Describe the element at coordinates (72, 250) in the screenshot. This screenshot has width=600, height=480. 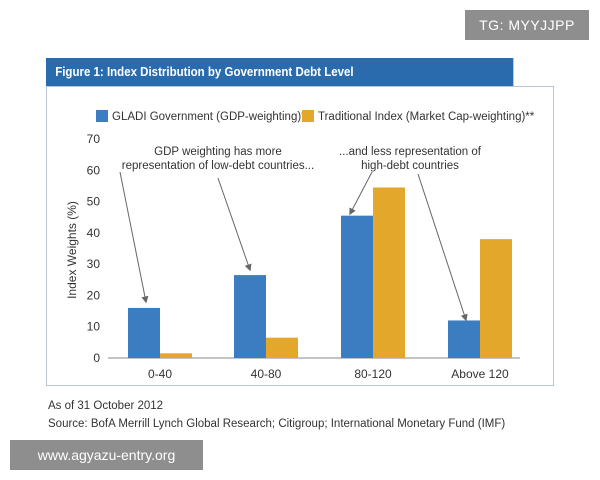
I see `y-axis-title: Index Weights (%)` at that location.